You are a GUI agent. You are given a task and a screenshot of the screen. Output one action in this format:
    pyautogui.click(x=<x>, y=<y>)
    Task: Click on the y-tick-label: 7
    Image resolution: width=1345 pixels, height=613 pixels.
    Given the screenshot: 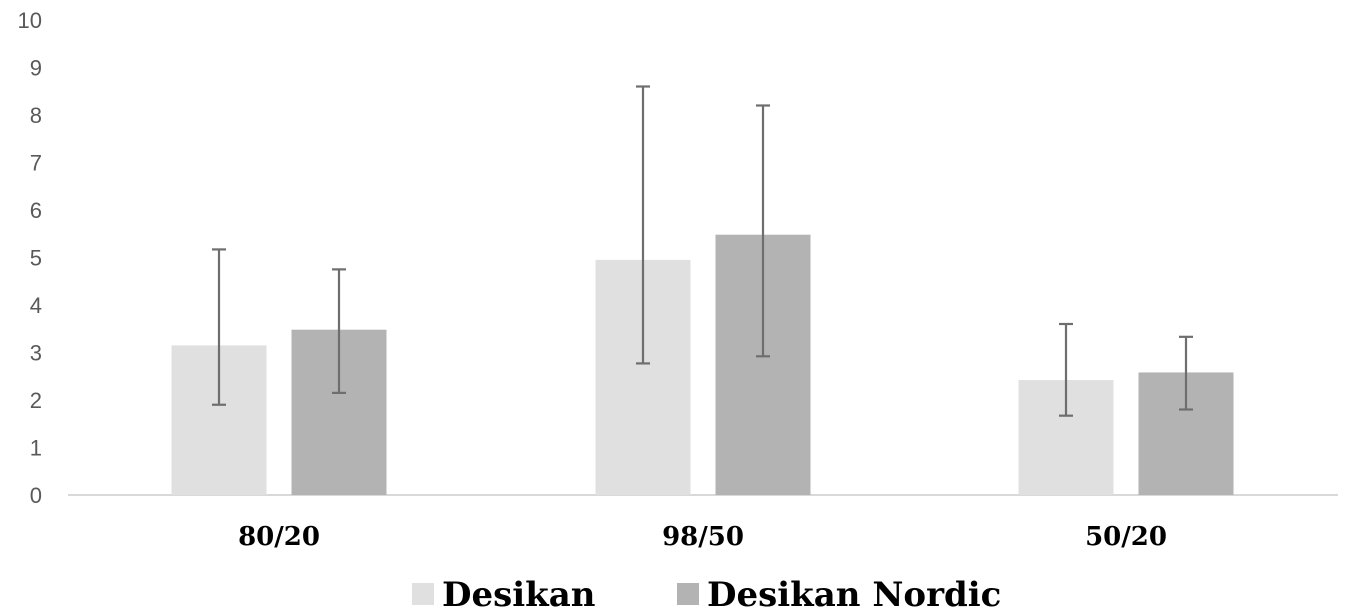 What is the action you would take?
    pyautogui.click(x=36, y=163)
    